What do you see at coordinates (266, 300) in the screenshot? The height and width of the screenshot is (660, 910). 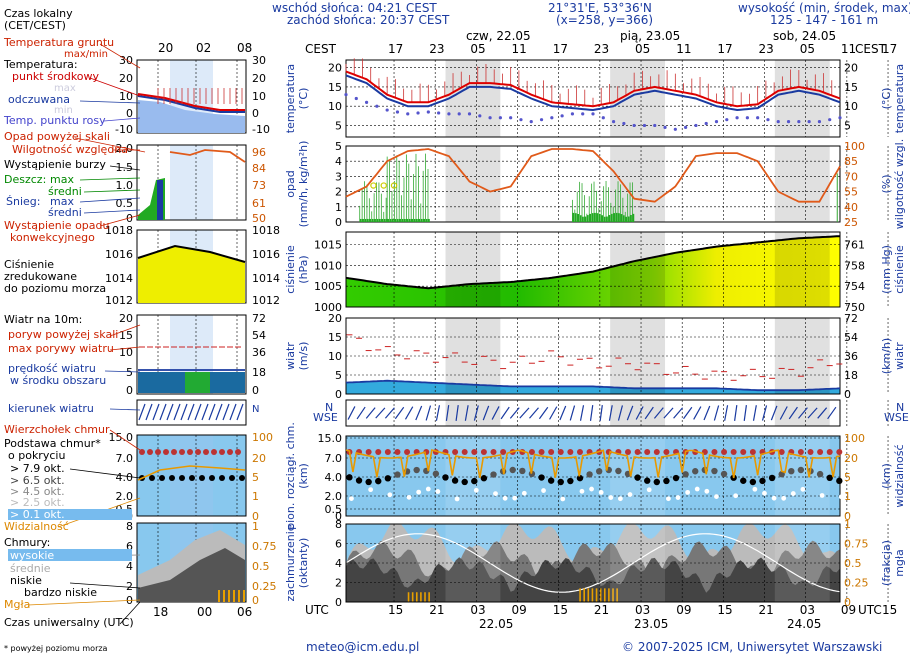 I see `mini-press-rtick-3: 1012` at bounding box center [266, 300].